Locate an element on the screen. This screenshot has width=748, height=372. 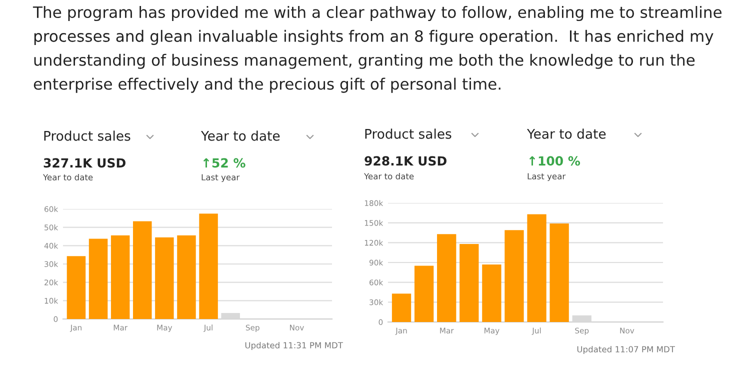
text: 327.1K USD is located at coordinates (85, 163).